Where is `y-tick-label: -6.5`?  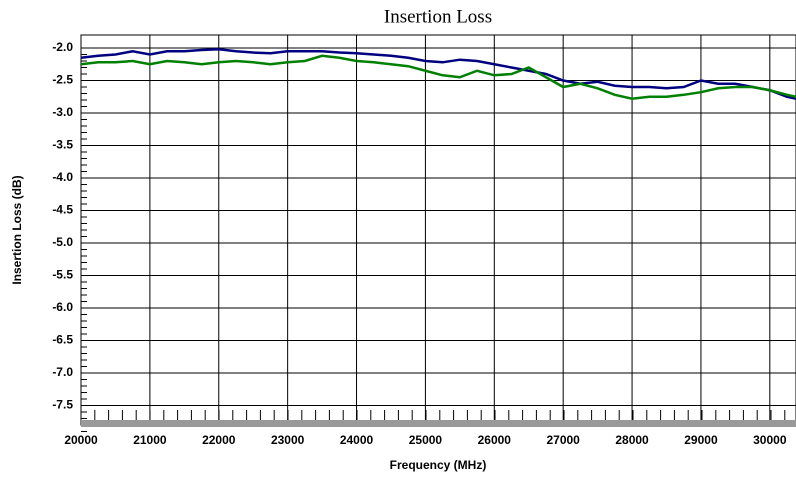 y-tick-label: -6.5 is located at coordinates (62, 340).